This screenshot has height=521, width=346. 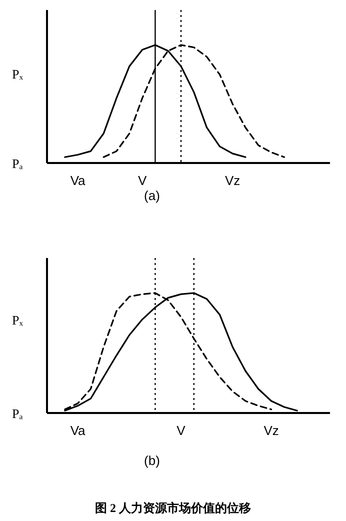 I want to click on caption: 图 2 人力资源市场价值的位移, so click(x=173, y=508).